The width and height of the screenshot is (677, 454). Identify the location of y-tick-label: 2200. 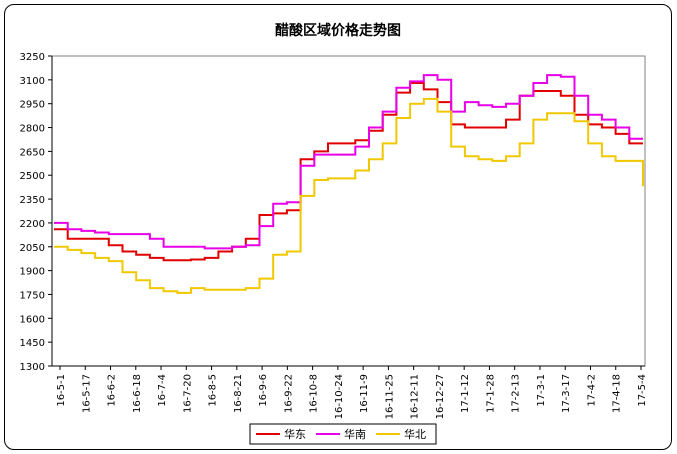
(32, 224).